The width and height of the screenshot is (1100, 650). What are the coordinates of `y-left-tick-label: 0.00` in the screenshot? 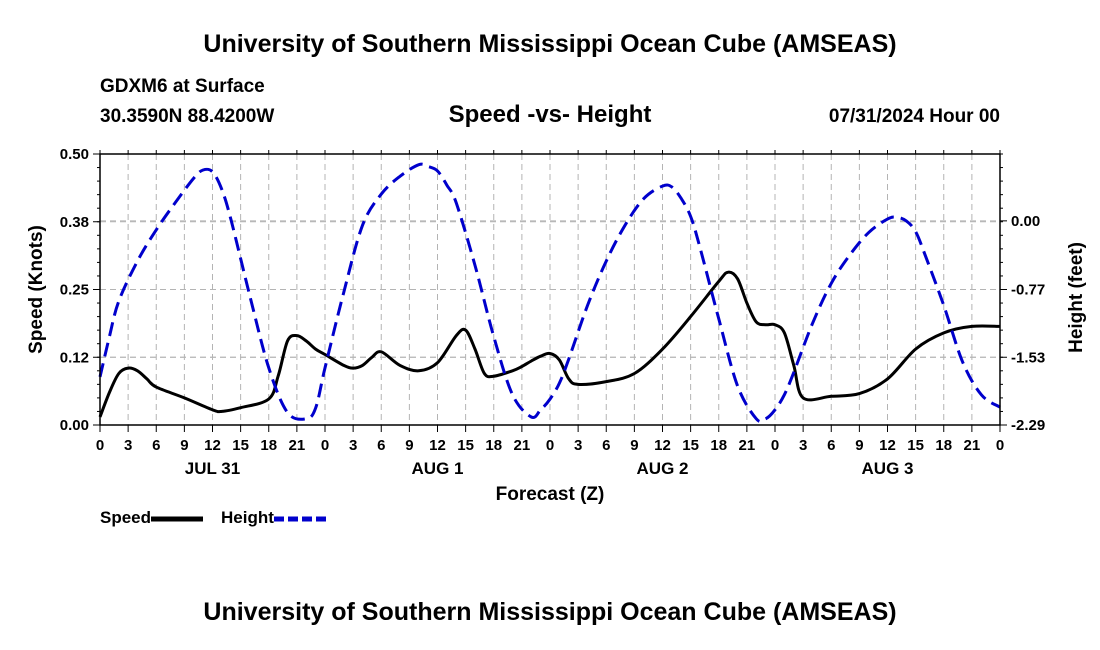 It's located at (74, 425).